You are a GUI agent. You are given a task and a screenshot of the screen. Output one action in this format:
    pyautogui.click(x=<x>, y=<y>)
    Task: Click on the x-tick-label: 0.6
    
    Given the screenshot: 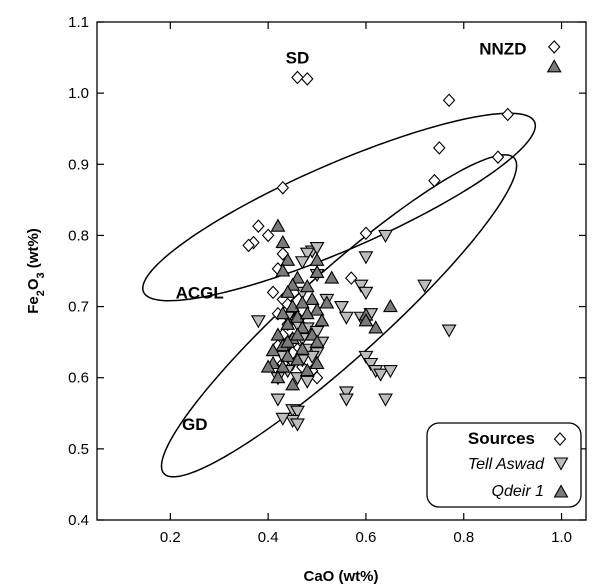 What is the action you would take?
    pyautogui.click(x=366, y=537)
    